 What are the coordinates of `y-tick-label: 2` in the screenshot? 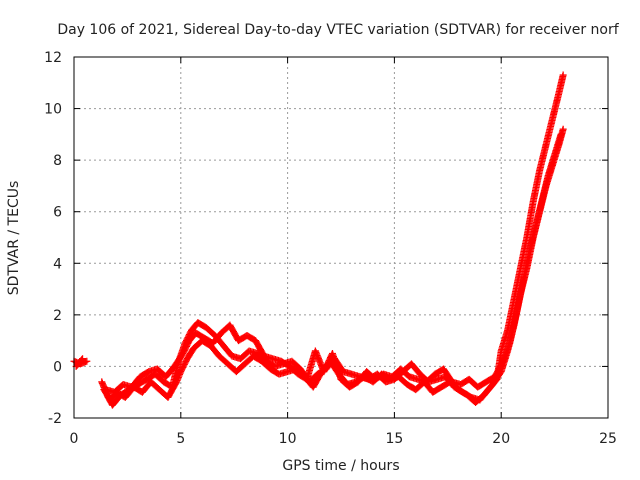 It's located at (57, 316).